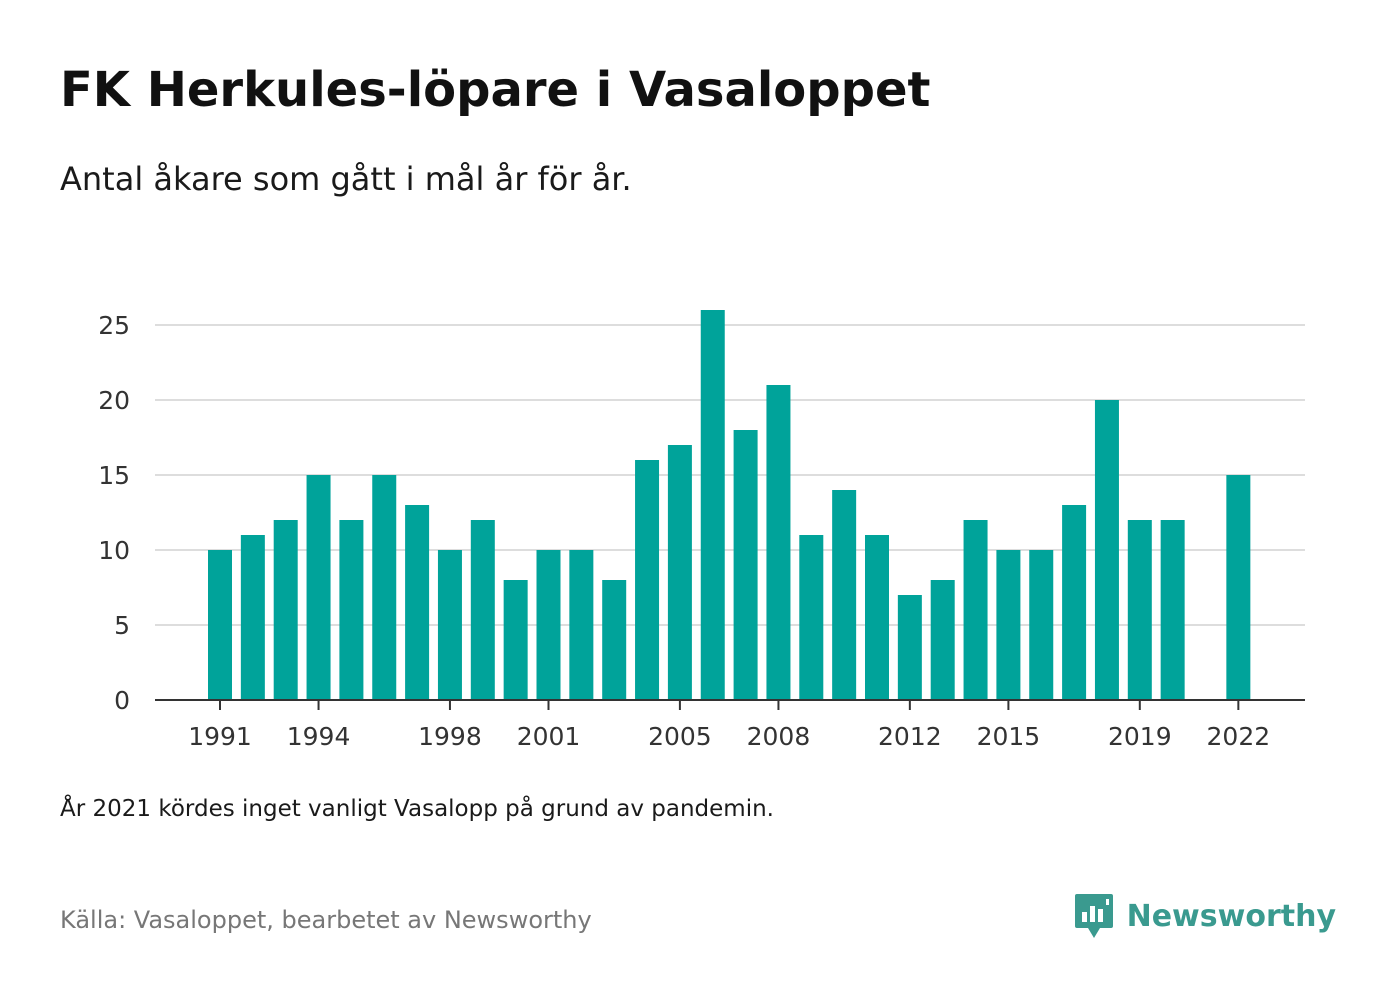 This screenshot has width=1400, height=1000. What do you see at coordinates (114, 325) in the screenshot?
I see `y-tick-label-25: 25` at bounding box center [114, 325].